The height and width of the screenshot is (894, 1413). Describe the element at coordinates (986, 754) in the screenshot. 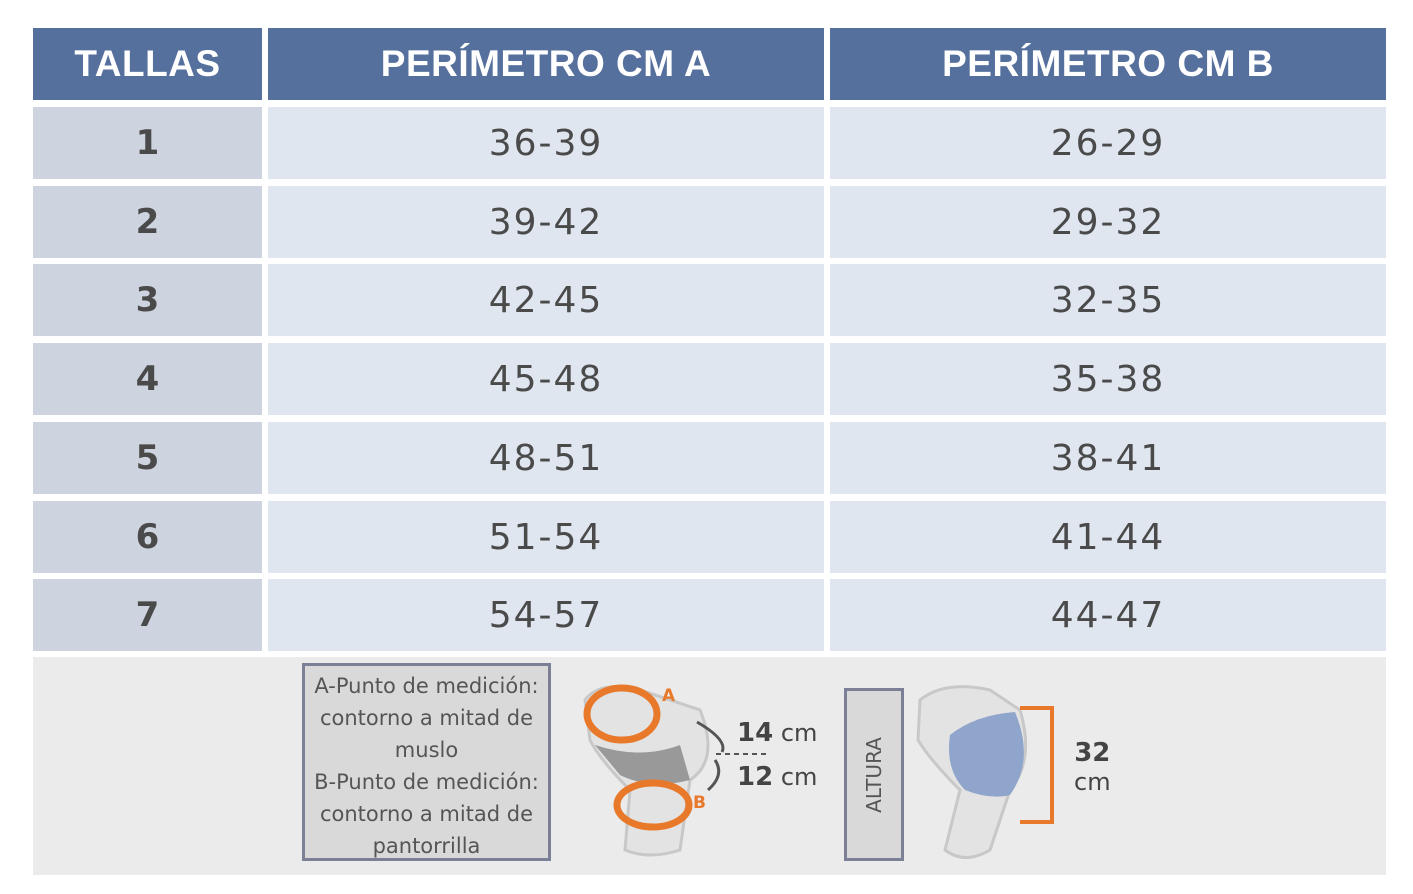

I see `brace` at that location.